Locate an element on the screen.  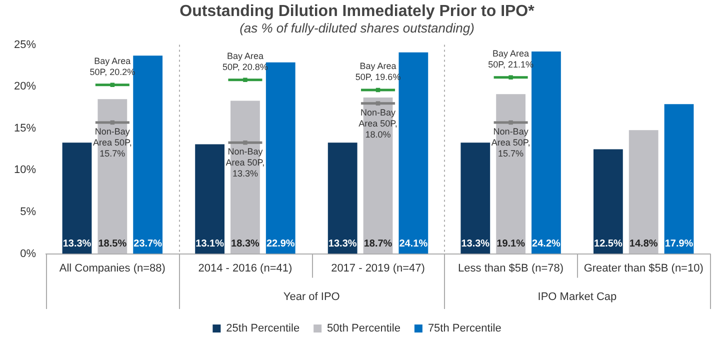
data-label: 12.5% is located at coordinates (608, 244).